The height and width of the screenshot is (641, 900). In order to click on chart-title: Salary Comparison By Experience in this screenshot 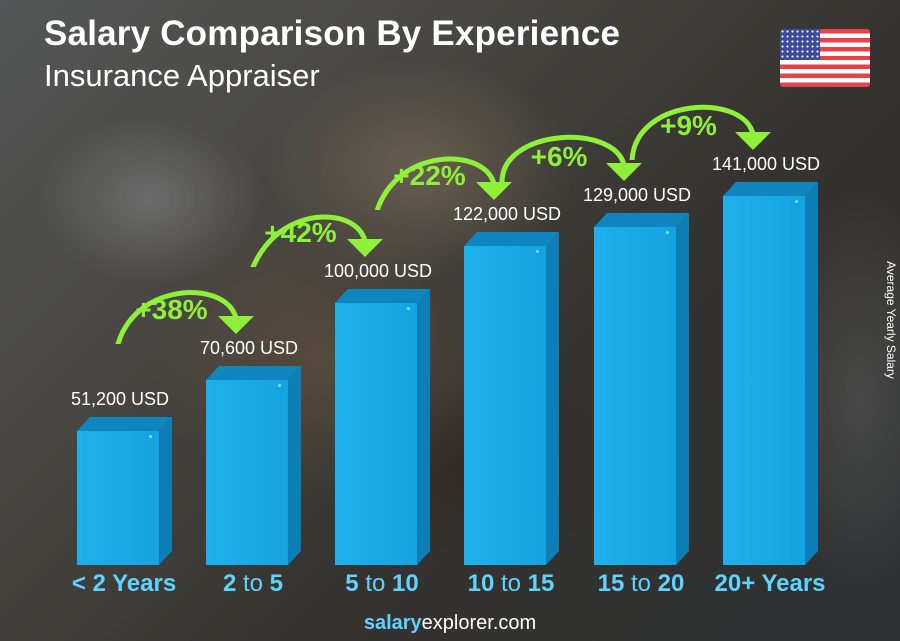, I will do `click(332, 33)`.